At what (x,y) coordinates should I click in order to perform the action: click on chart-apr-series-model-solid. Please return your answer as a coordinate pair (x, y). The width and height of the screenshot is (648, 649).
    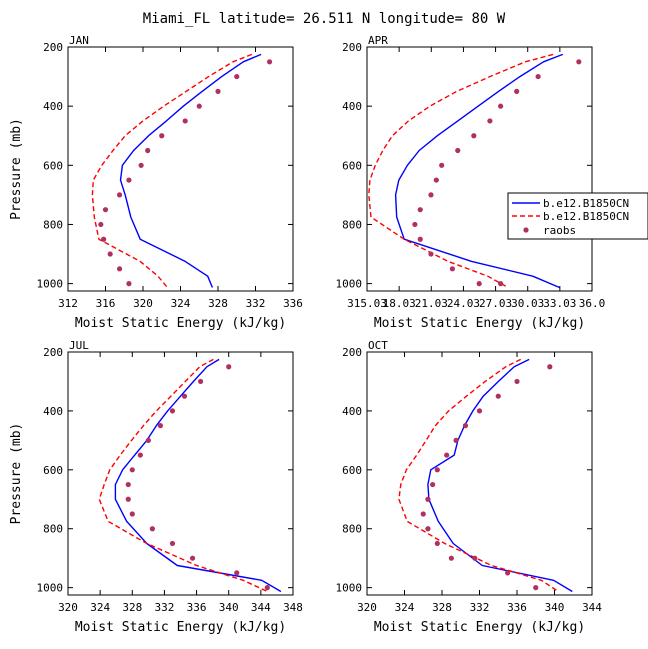
    Looking at the image, I should click on (479, 171).